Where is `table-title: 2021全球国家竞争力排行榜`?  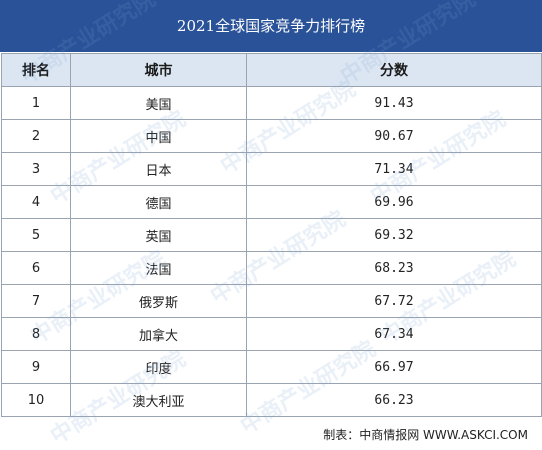 table-title: 2021全球国家竞争力排行榜 is located at coordinates (271, 26).